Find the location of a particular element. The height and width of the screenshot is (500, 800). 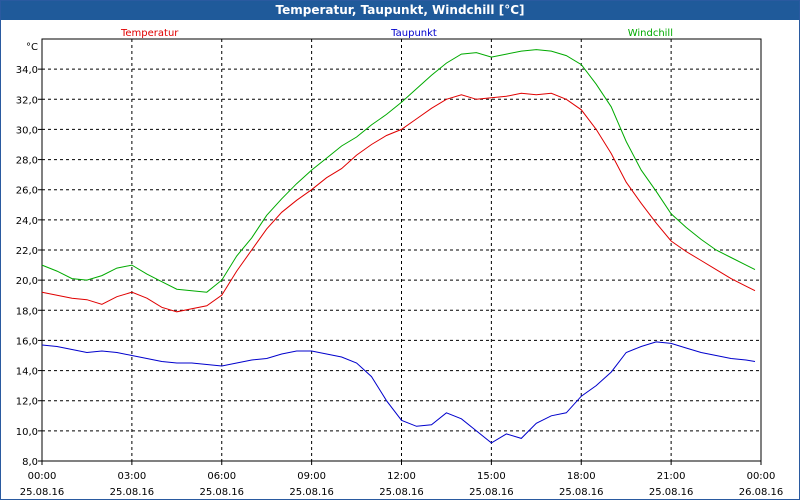

legend-label-taupunkt: Taupunkt is located at coordinates (413, 33).